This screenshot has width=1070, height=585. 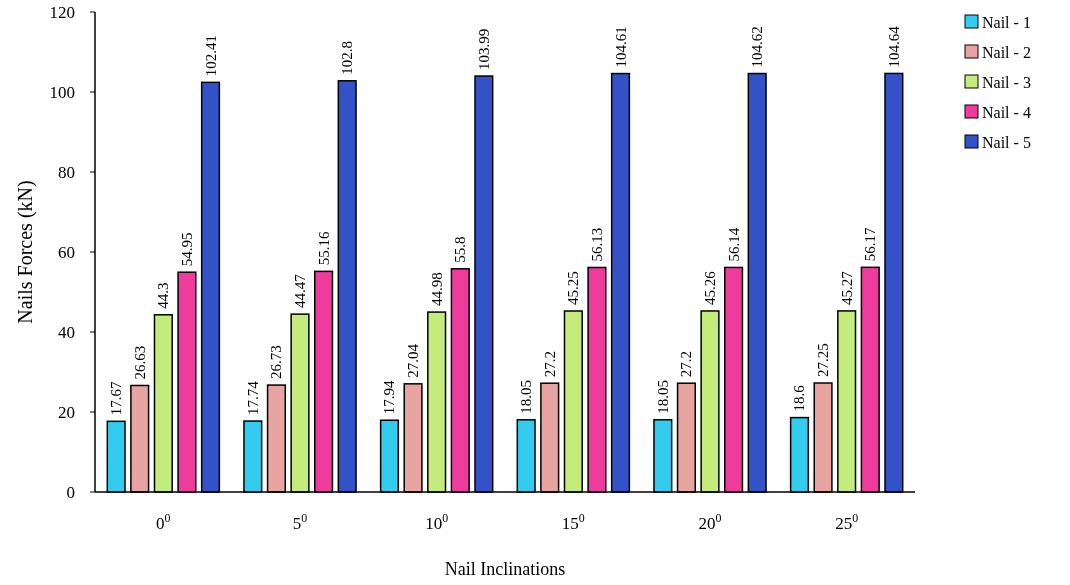 I want to click on y-tick-label: 20, so click(x=66, y=412).